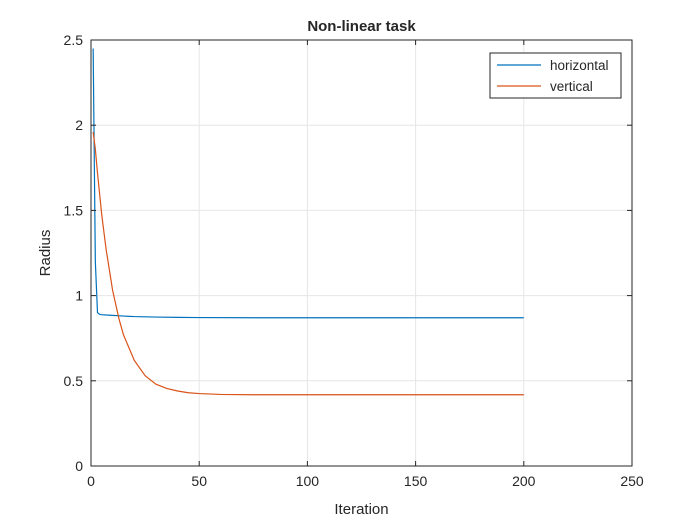 This screenshot has width=700, height=525. I want to click on x-axis-label: Iteration, so click(361, 509).